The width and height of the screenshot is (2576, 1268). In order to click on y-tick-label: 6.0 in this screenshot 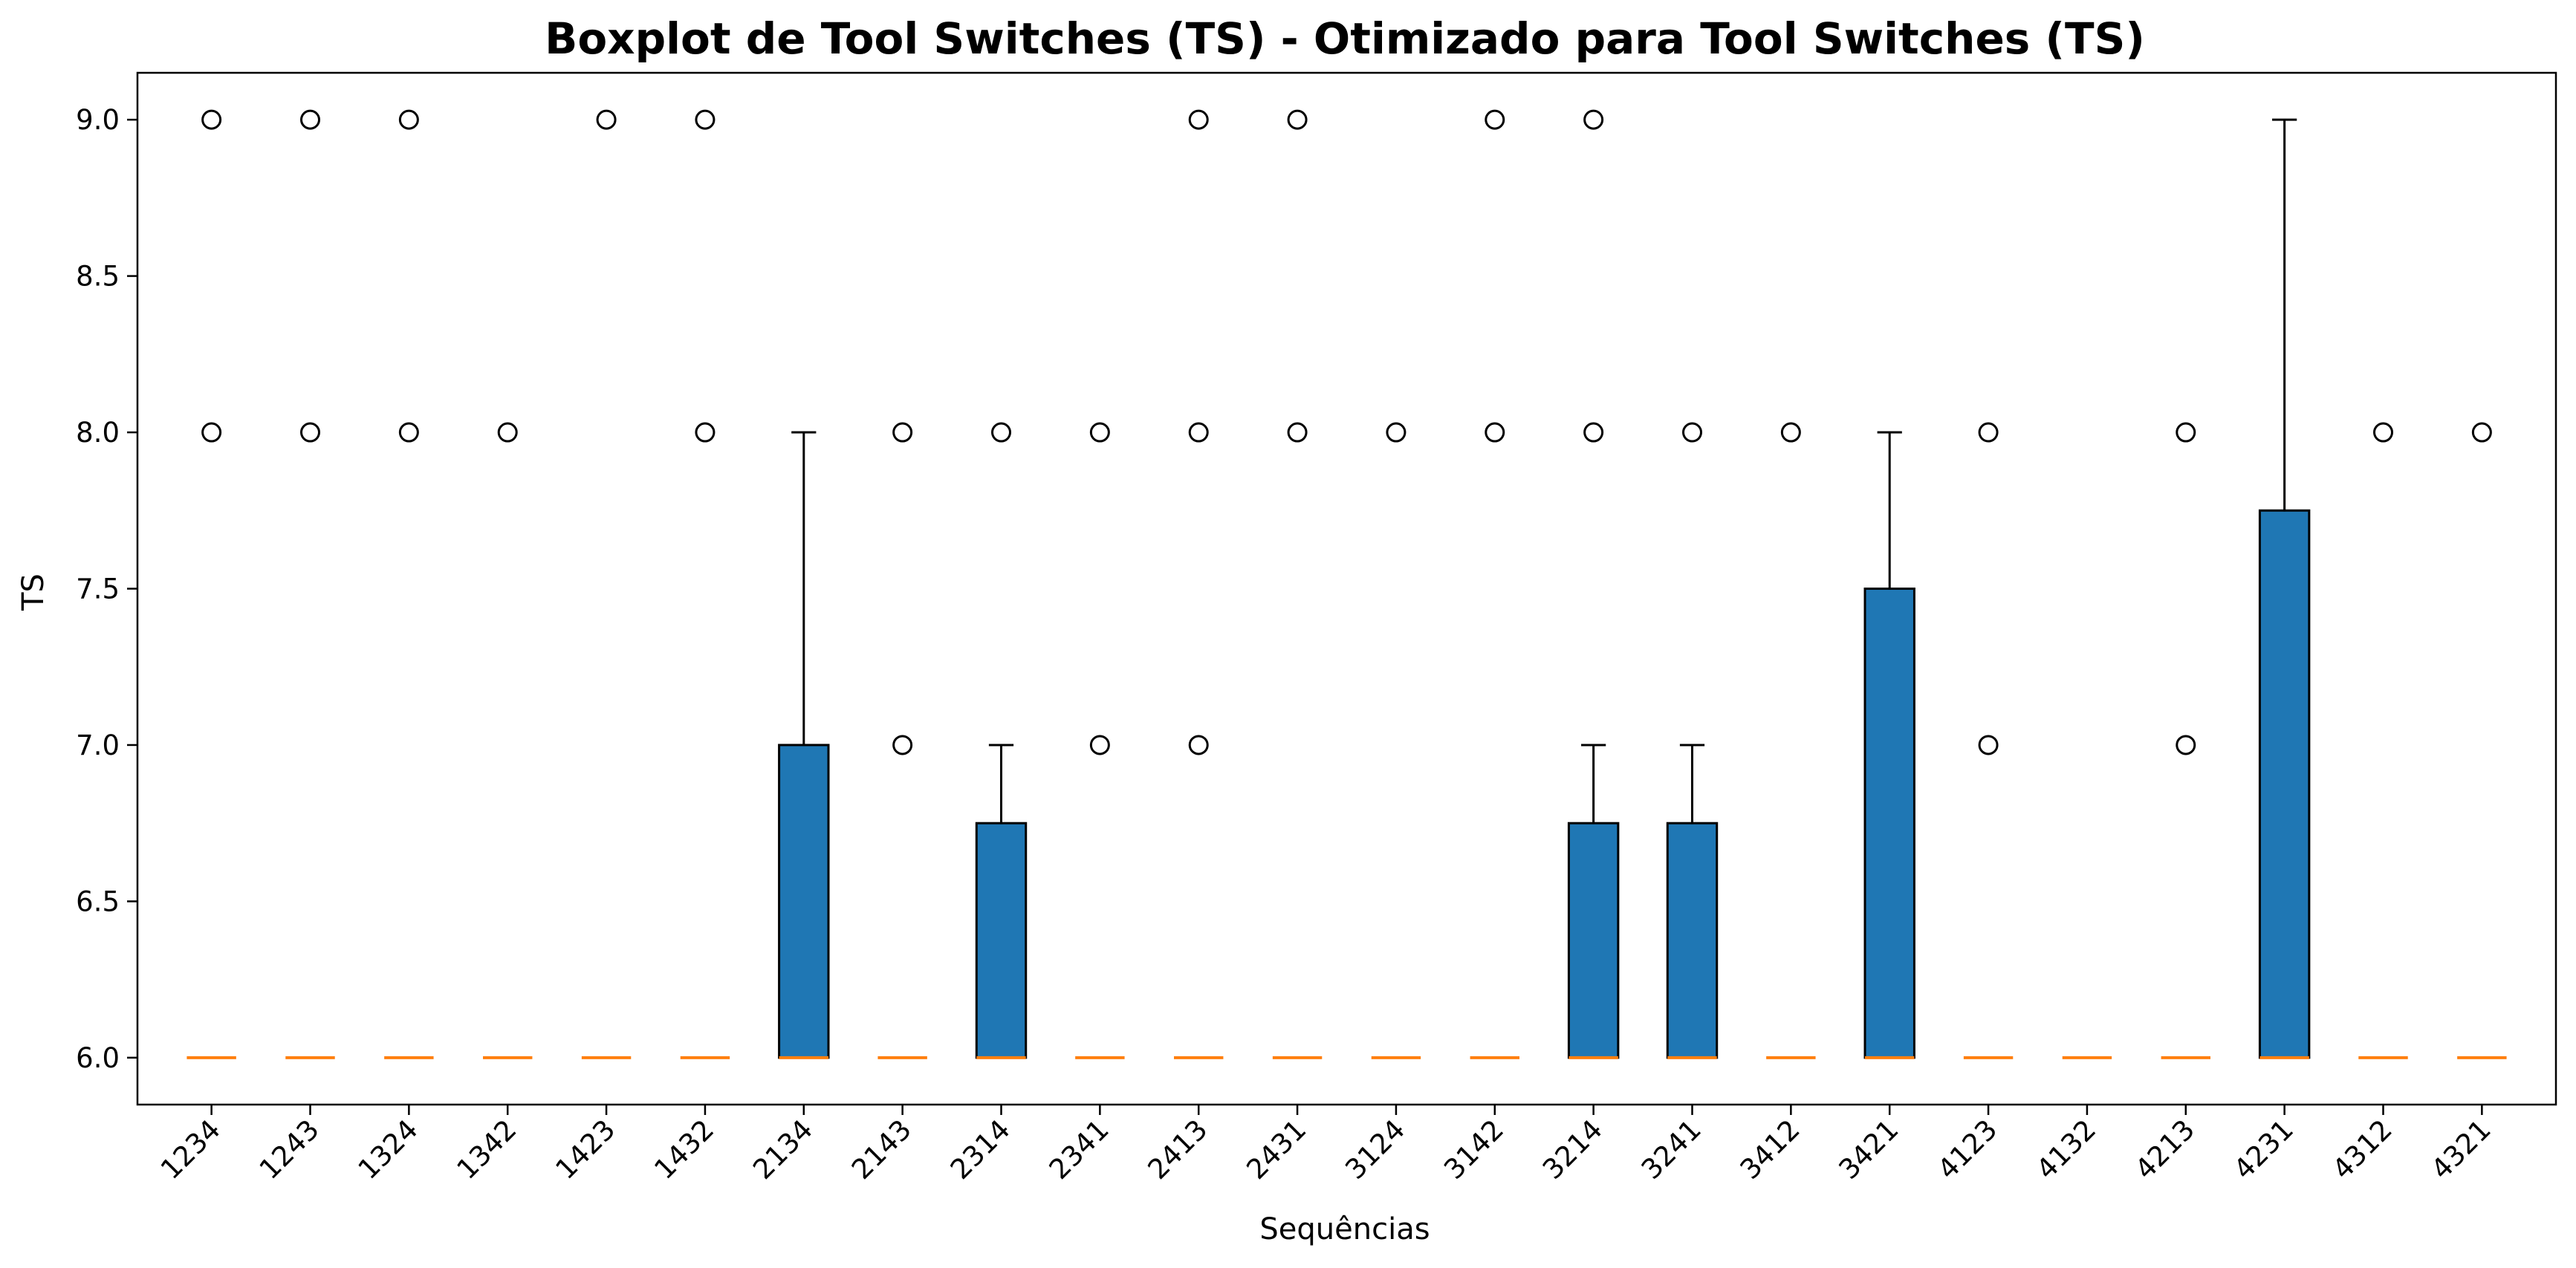, I will do `click(98, 1058)`.